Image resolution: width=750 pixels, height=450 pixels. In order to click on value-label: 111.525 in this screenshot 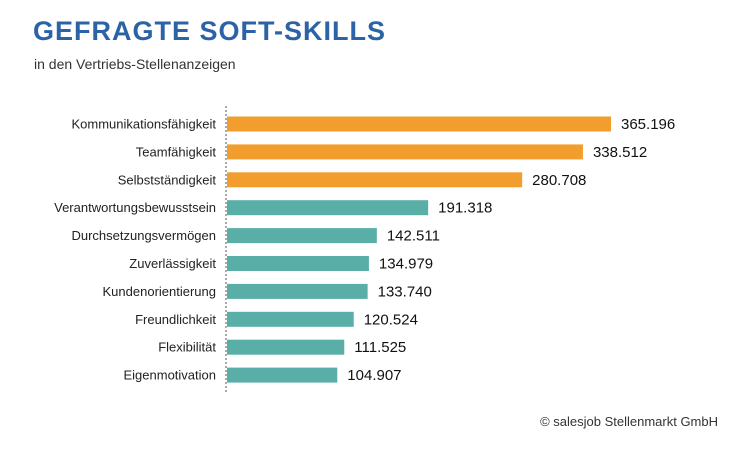, I will do `click(380, 347)`.